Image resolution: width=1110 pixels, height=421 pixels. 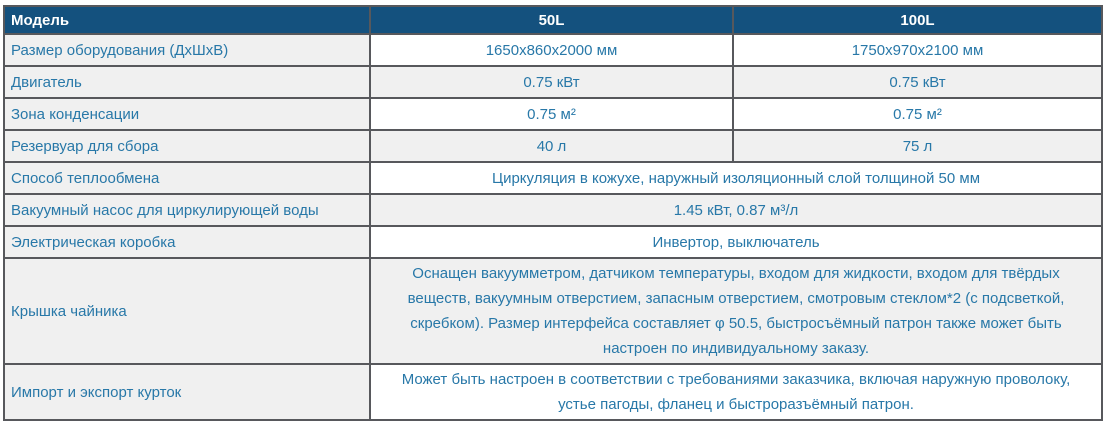 I want to click on row-label: Способ теплообмена, so click(x=187, y=178).